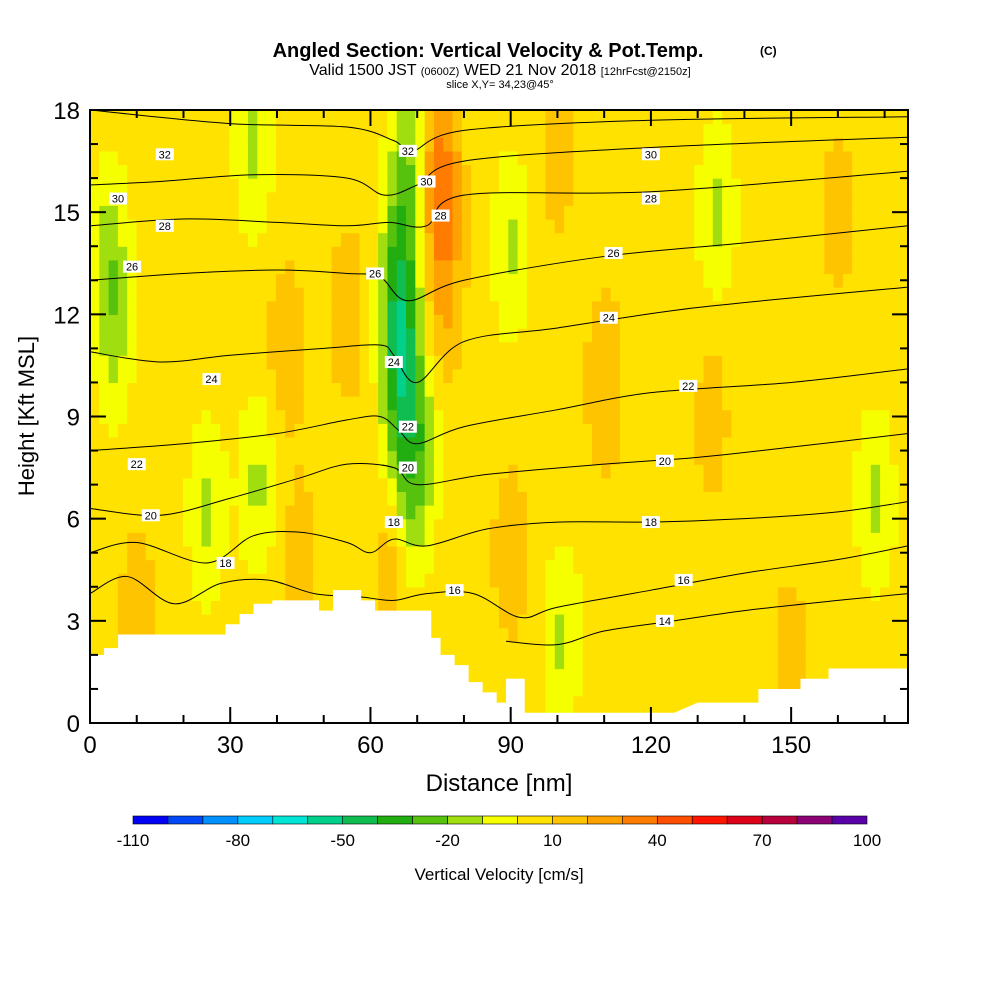 This screenshot has height=1000, width=1000. What do you see at coordinates (664, 461) in the screenshot?
I see `contour-label-20: 20` at bounding box center [664, 461].